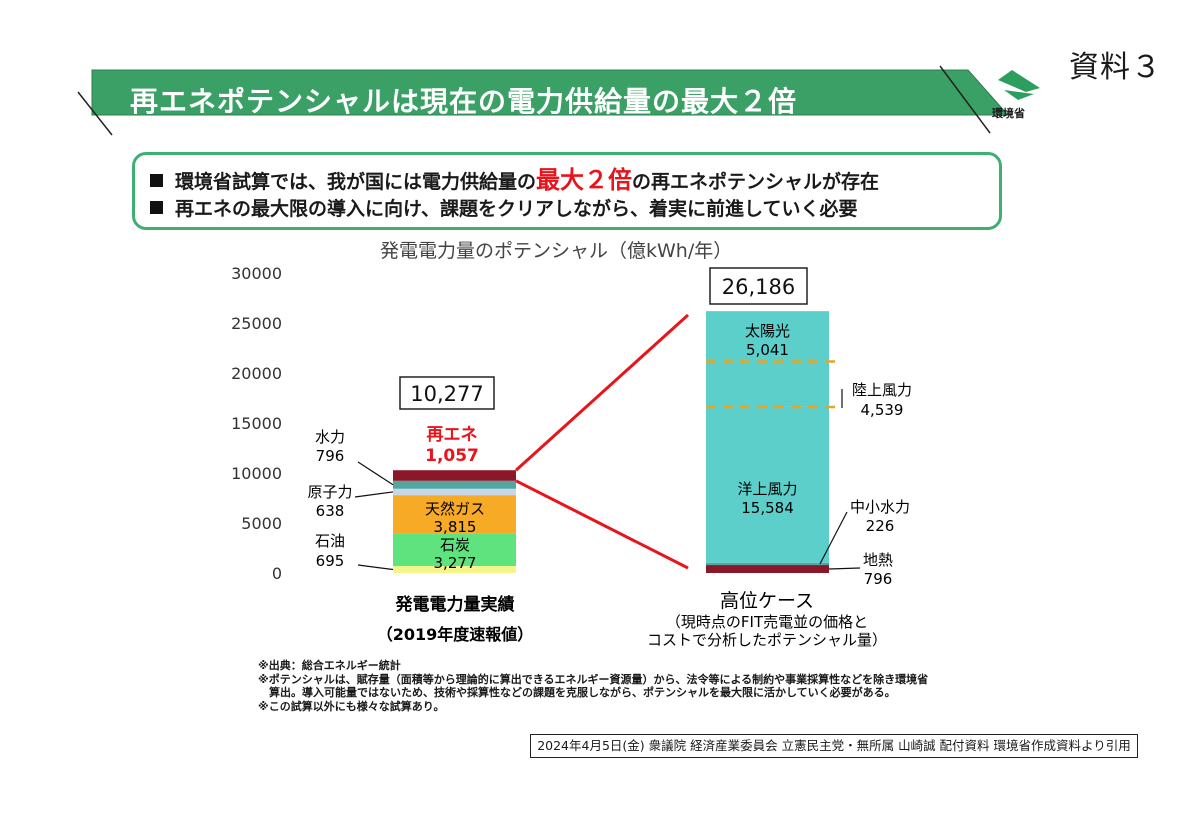  What do you see at coordinates (452, 456) in the screenshot?
I see `segment-value-label: 1,057` at bounding box center [452, 456].